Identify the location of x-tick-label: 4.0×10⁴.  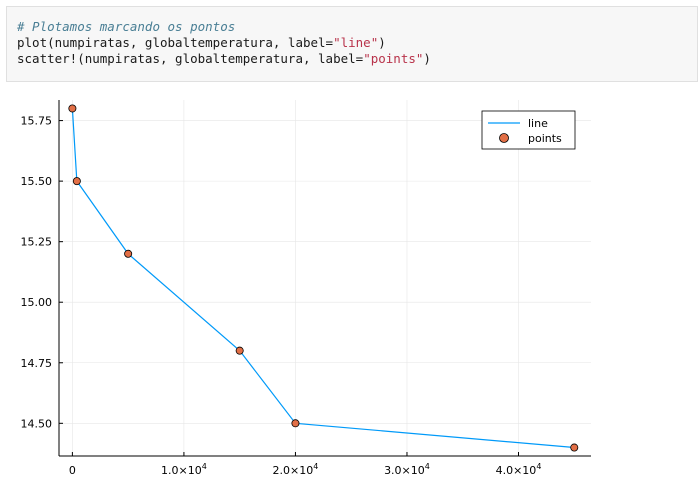
(519, 469).